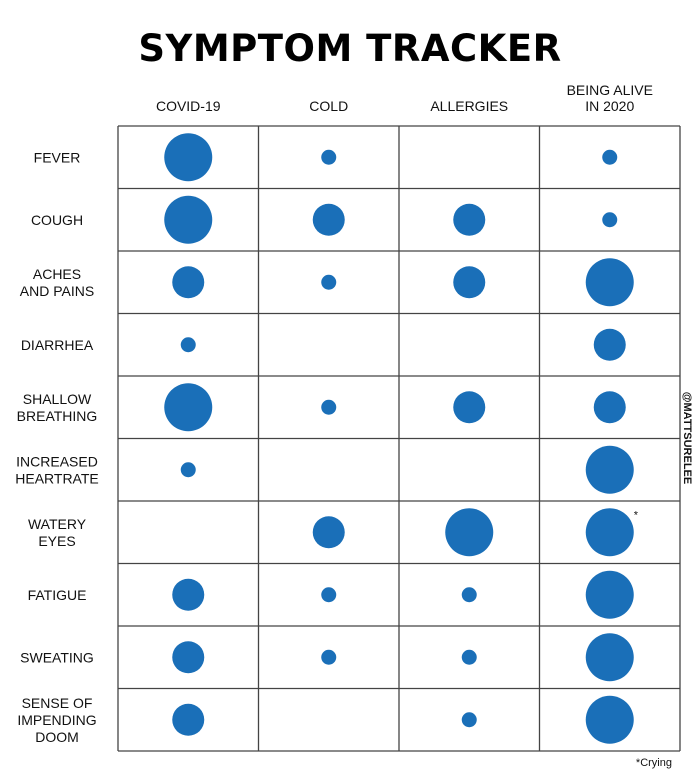 The width and height of the screenshot is (700, 773). What do you see at coordinates (57, 524) in the screenshot?
I see `row-label: WATERY` at bounding box center [57, 524].